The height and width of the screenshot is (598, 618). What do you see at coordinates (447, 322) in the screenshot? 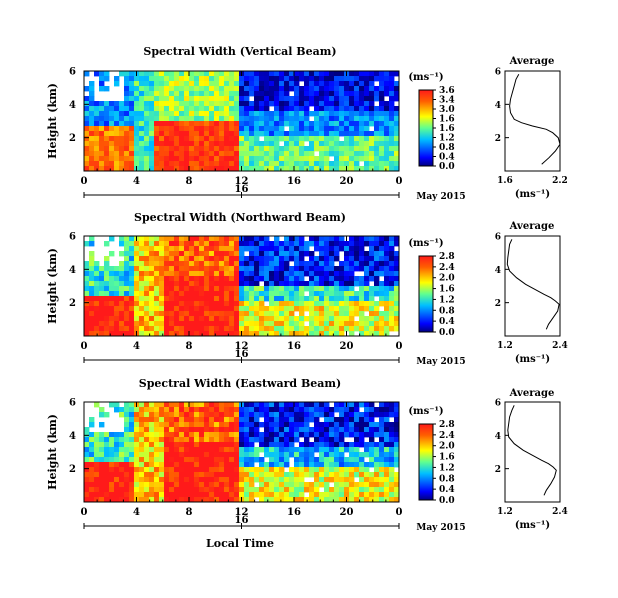
I see `colorbar-tick-label: 0.4` at bounding box center [447, 322].